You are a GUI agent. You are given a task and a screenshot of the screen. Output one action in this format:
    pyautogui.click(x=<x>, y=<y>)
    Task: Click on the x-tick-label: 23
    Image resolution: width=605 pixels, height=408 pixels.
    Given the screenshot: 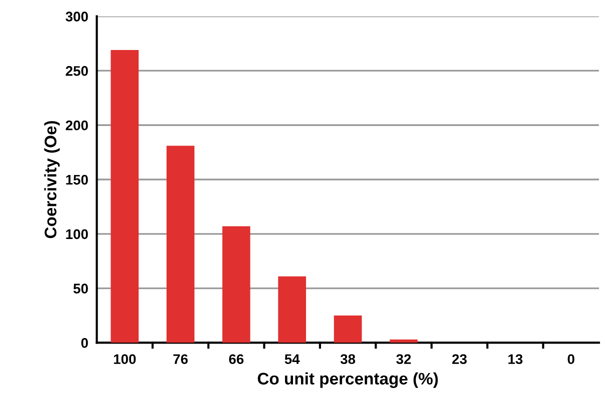 What is the action you would take?
    pyautogui.click(x=459, y=359)
    